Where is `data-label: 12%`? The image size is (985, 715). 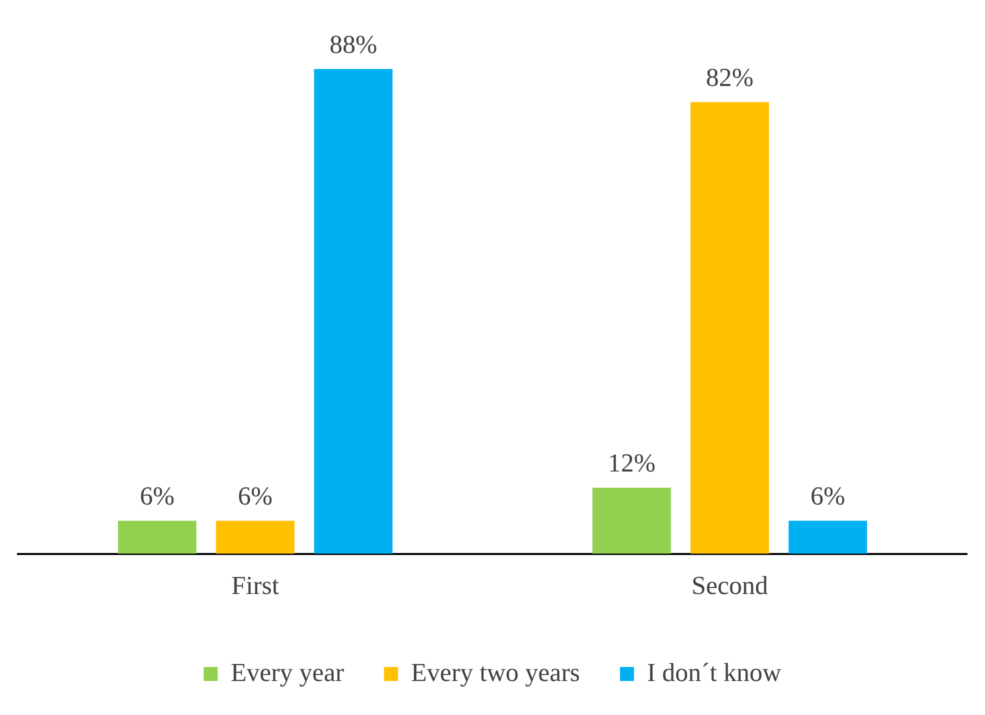
data-label: 12% is located at coordinates (632, 463).